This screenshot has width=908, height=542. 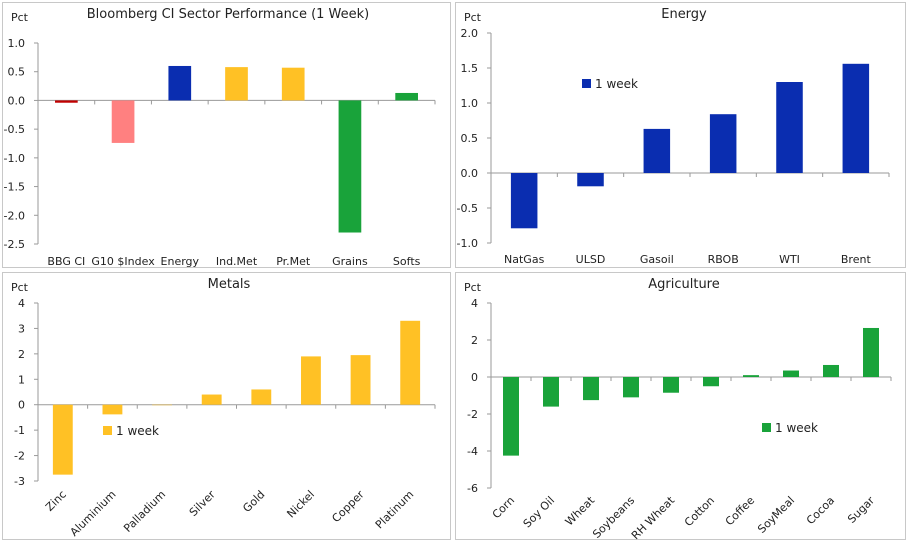 I want to click on y-tick-label: 2.0, so click(x=470, y=33).